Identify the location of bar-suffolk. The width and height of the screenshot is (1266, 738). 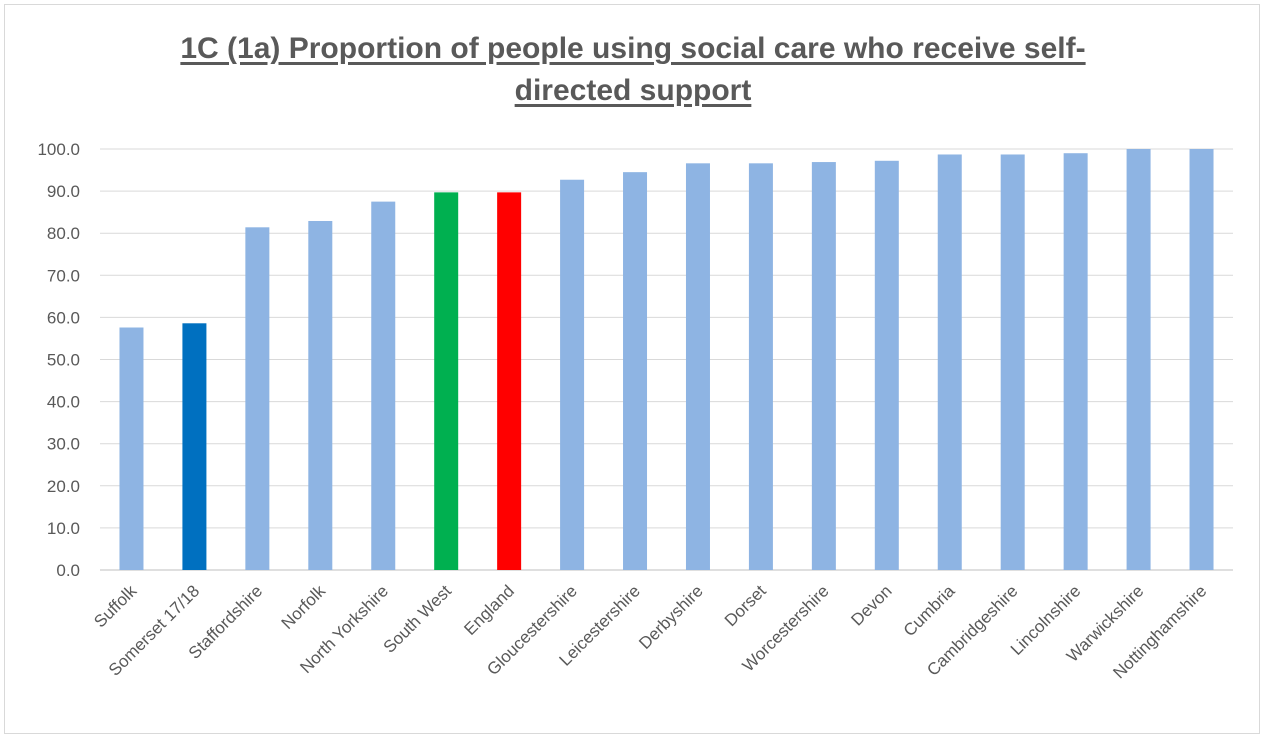
(131, 448).